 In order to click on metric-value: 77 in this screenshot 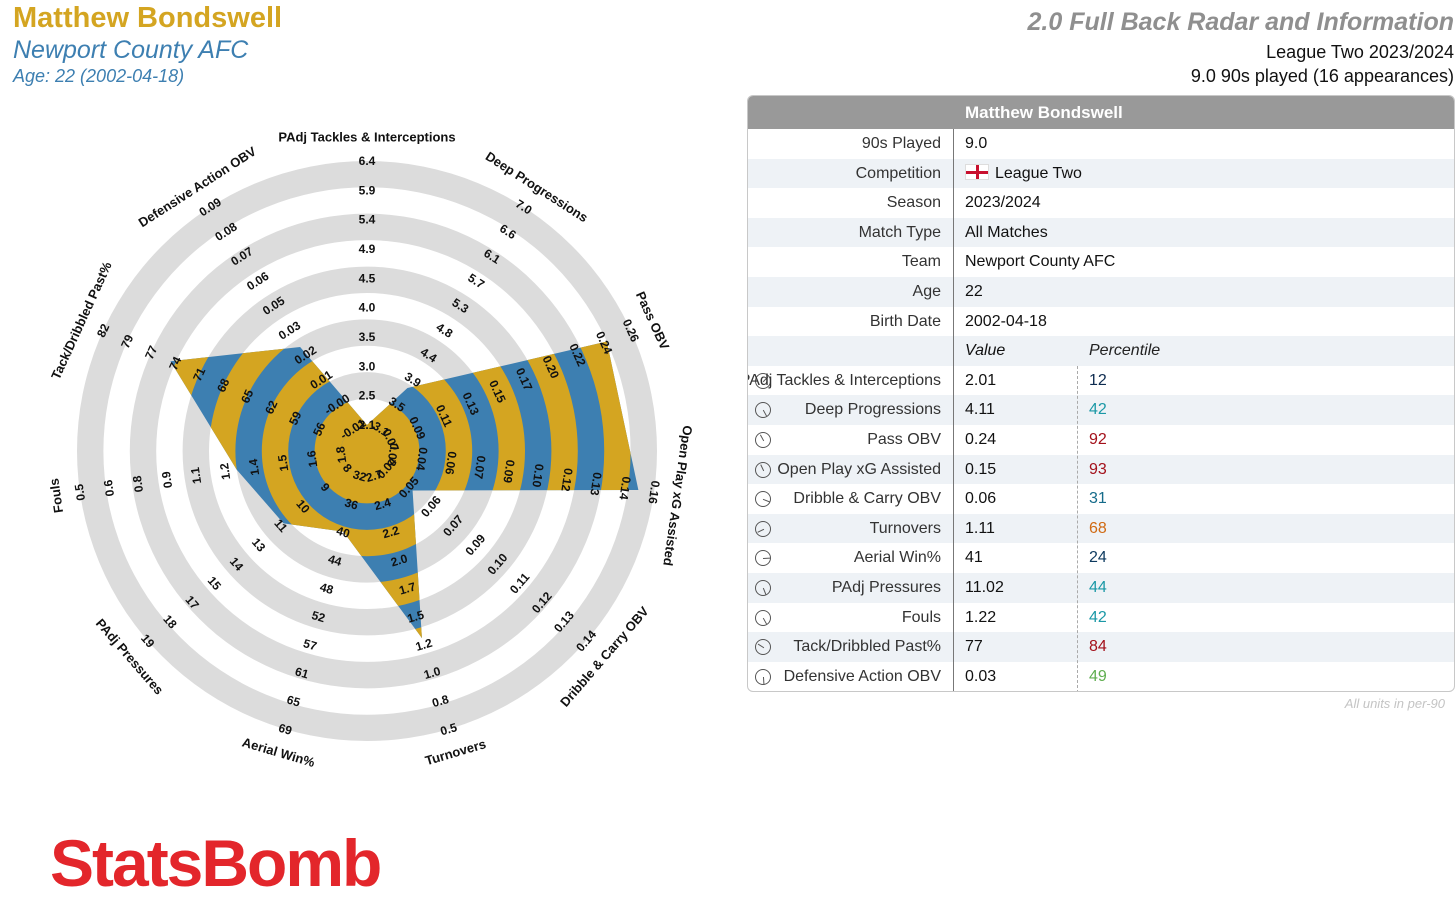, I will do `click(974, 647)`.